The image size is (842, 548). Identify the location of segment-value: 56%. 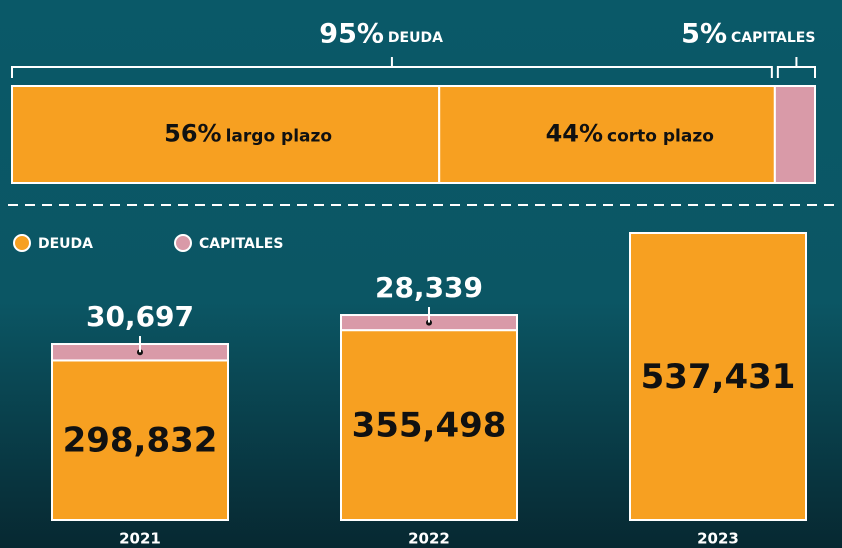
(192, 134).